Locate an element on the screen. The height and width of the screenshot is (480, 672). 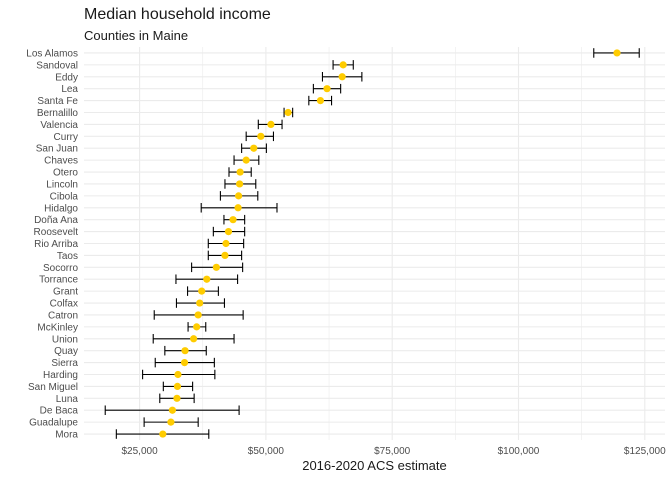
y-tick-label: Bernalillo is located at coordinates (58, 113).